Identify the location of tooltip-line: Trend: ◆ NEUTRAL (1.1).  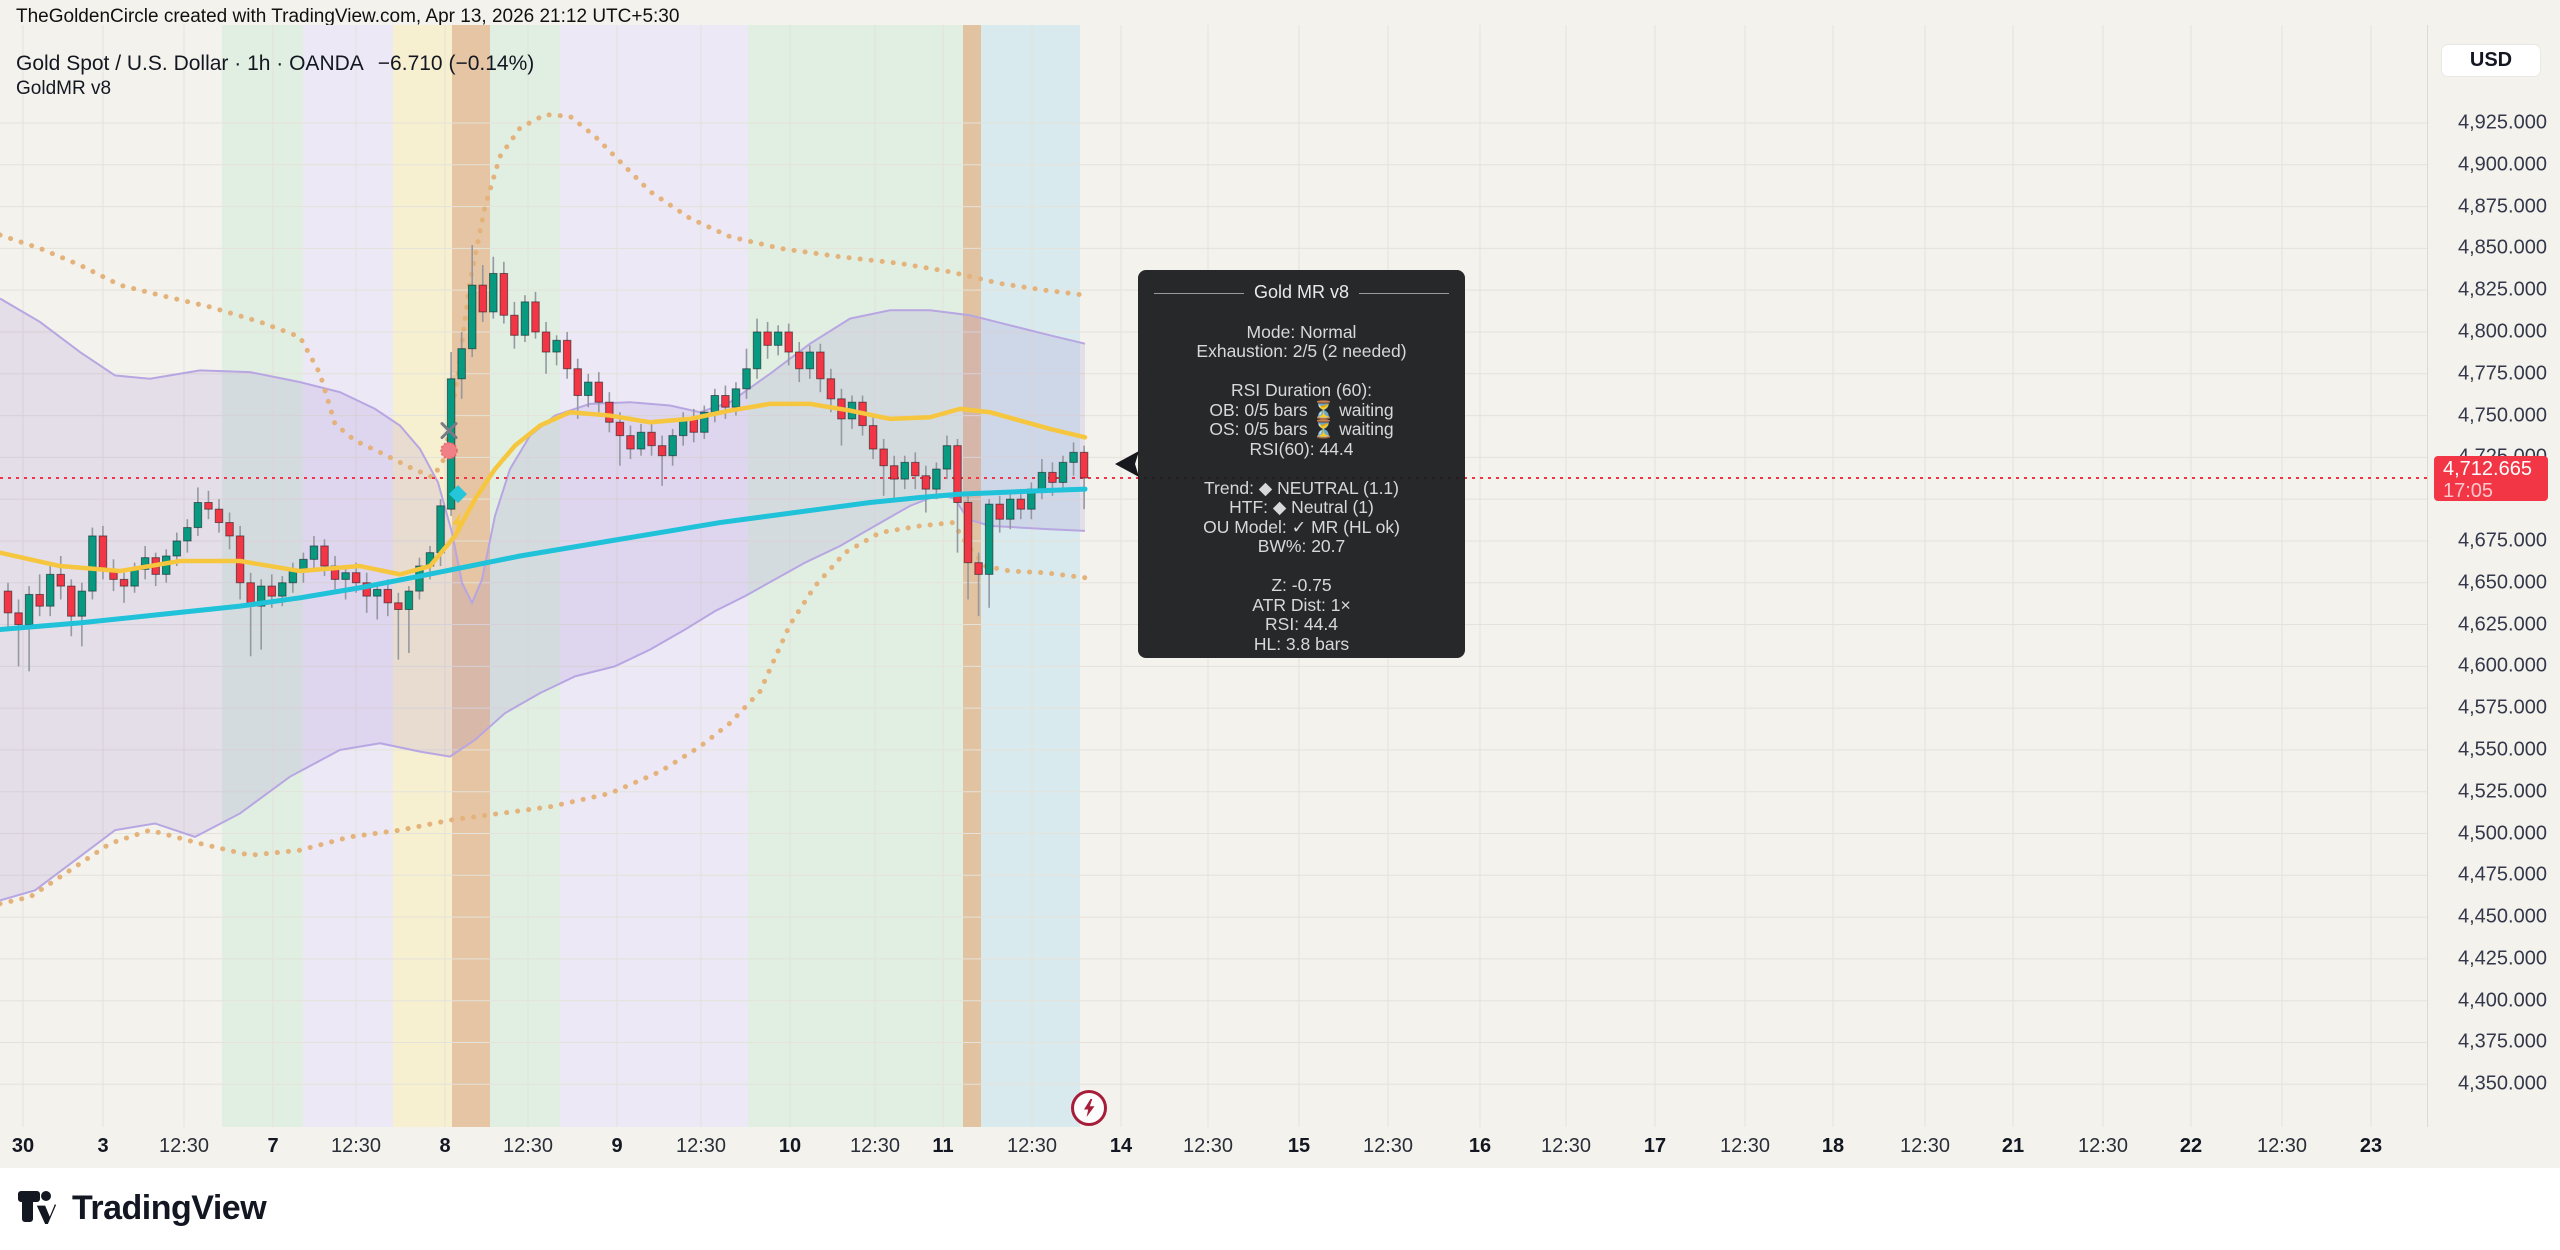
(1301, 487).